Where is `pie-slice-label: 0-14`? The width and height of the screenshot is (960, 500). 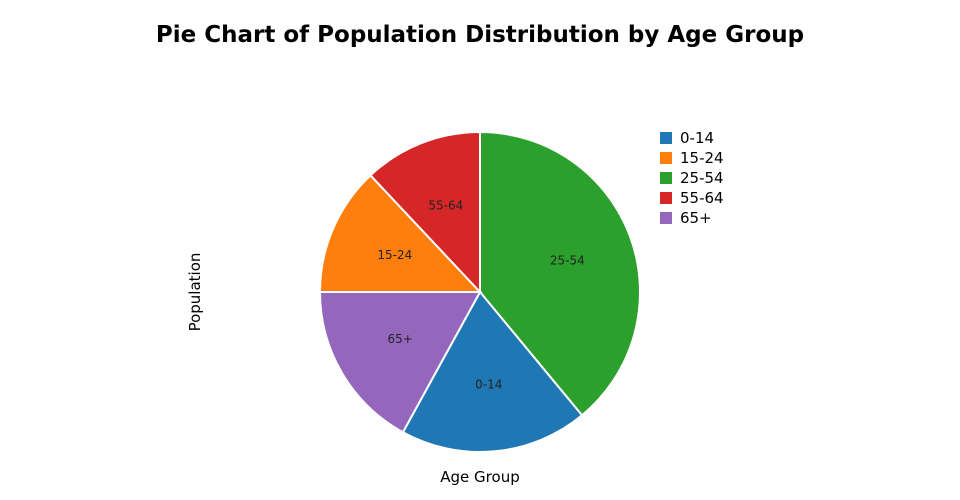
pie-slice-label: 0-14 is located at coordinates (488, 384).